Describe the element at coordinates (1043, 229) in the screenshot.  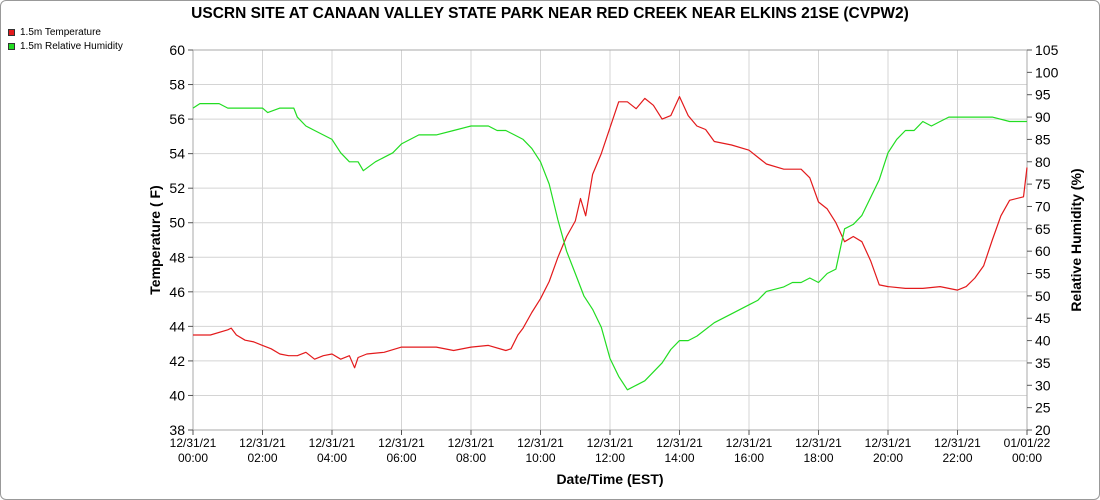
I see `y-right-tick-label: 65` at that location.